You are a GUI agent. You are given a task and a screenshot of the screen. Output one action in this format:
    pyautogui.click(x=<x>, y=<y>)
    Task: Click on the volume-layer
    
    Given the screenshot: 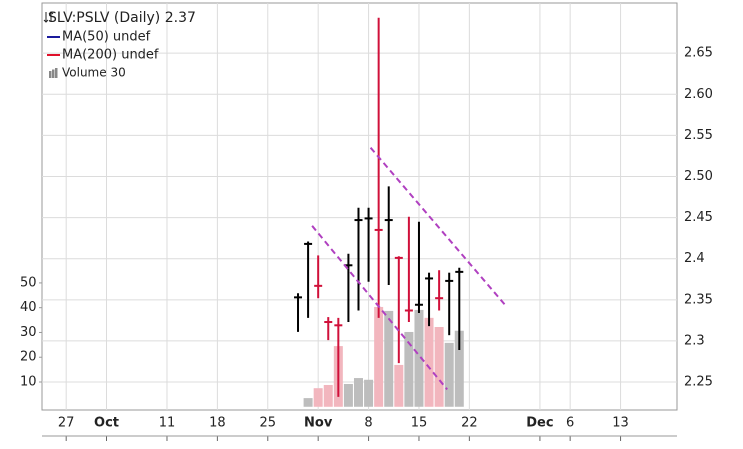 What is the action you would take?
    pyautogui.click(x=383, y=356)
    